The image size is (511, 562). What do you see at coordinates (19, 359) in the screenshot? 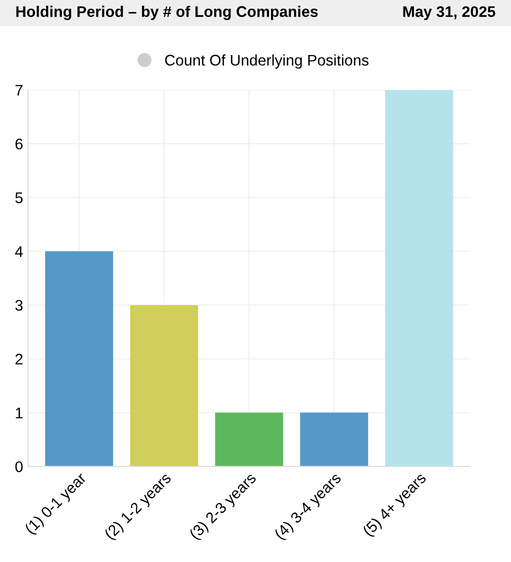
I see `y-tick-label: 2` at bounding box center [19, 359].